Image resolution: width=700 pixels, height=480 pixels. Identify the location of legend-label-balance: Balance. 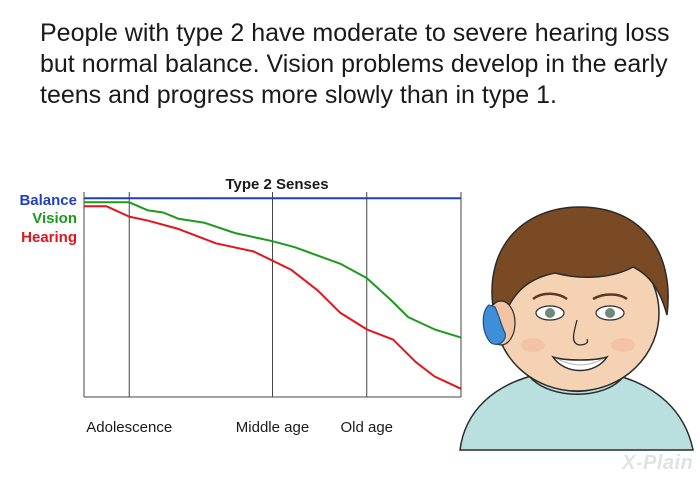
(48, 200).